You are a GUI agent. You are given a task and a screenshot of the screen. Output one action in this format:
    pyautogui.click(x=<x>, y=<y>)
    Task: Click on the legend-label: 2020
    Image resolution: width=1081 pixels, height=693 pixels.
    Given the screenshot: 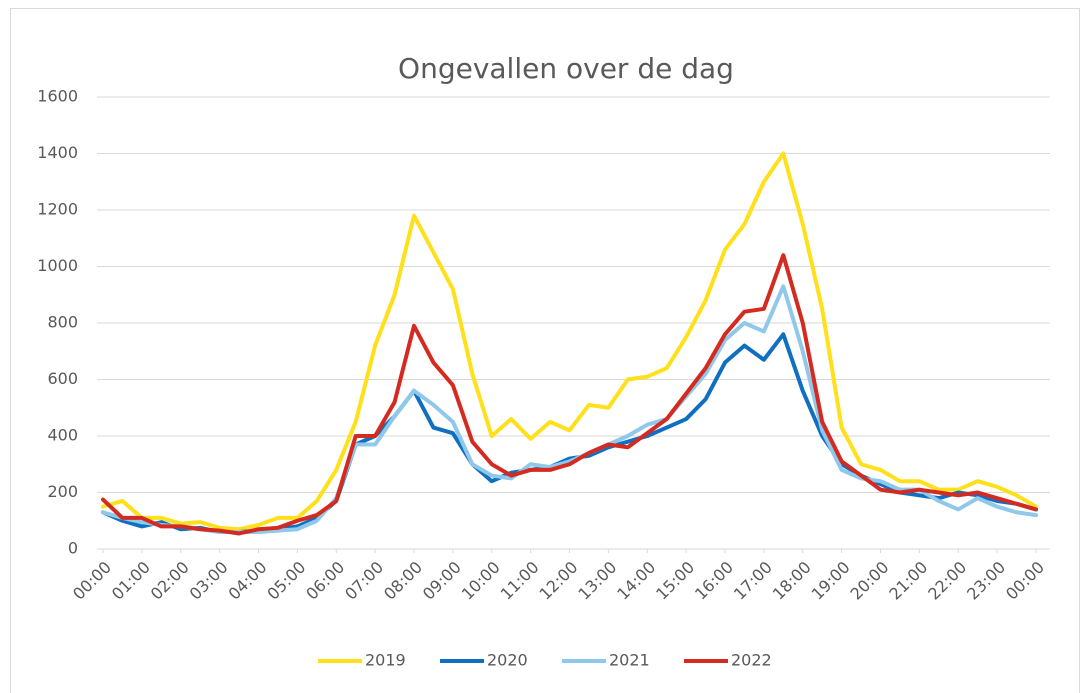 What is the action you would take?
    pyautogui.click(x=507, y=660)
    